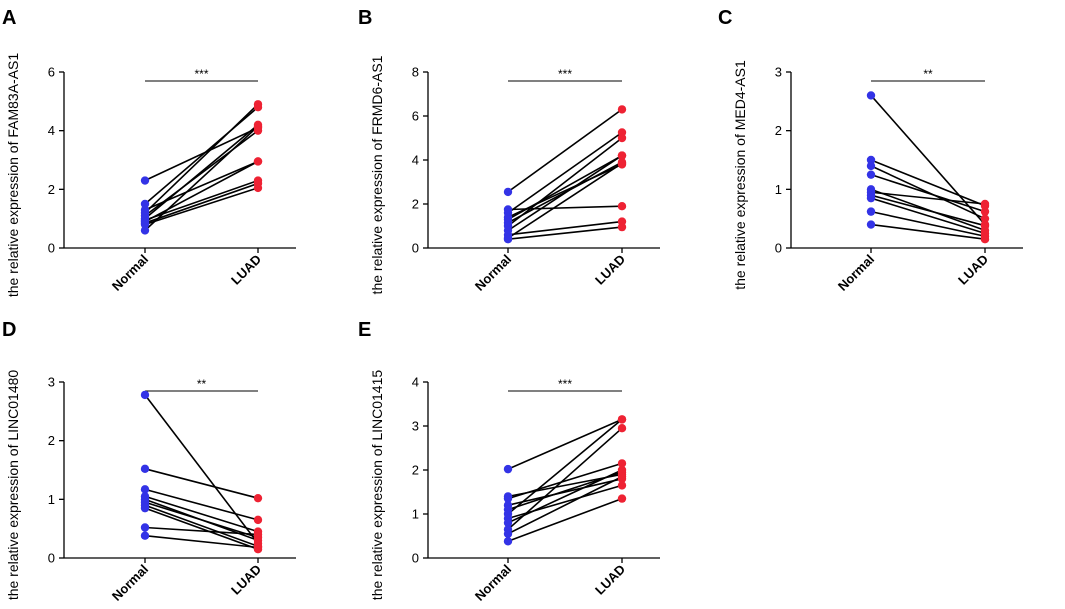  I want to click on panel-a-category-label-luad: LUAD, so click(246, 270).